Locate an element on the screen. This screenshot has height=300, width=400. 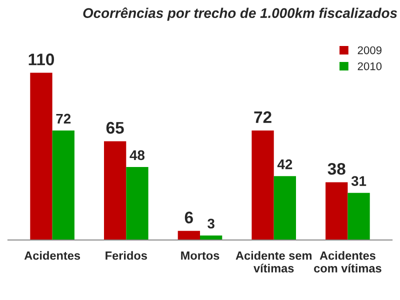
x-tick-label: Acidentes com vítimas is located at coordinates (348, 261).